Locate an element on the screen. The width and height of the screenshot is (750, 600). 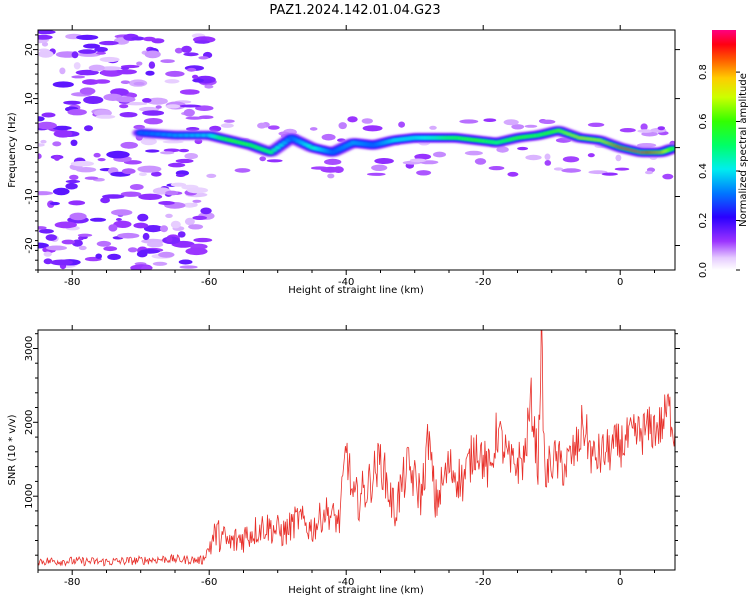
snr-x-label: Height of straight line (km) is located at coordinates (356, 590).